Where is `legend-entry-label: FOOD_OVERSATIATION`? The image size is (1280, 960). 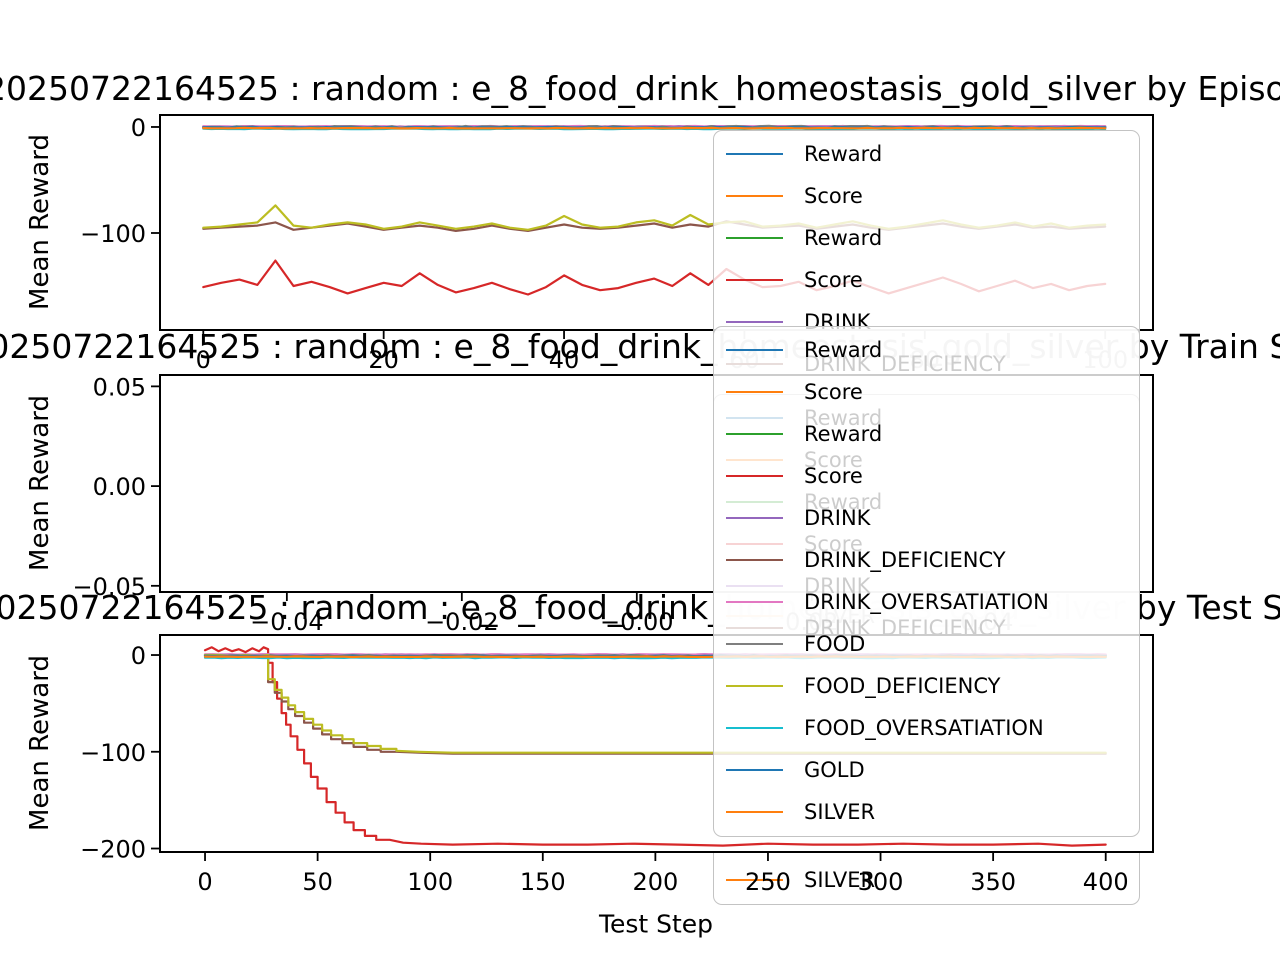 legend-entry-label: FOOD_OVERSATIATION is located at coordinates (924, 728).